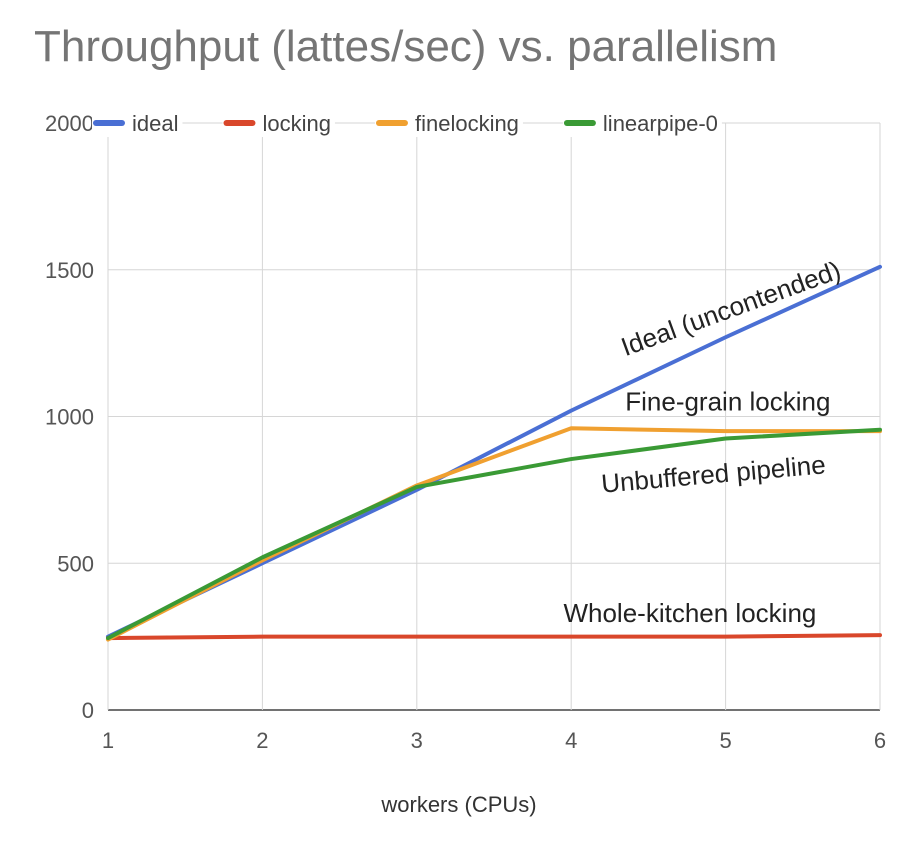 The width and height of the screenshot is (918, 860). I want to click on x-tick-label: 3, so click(417, 740).